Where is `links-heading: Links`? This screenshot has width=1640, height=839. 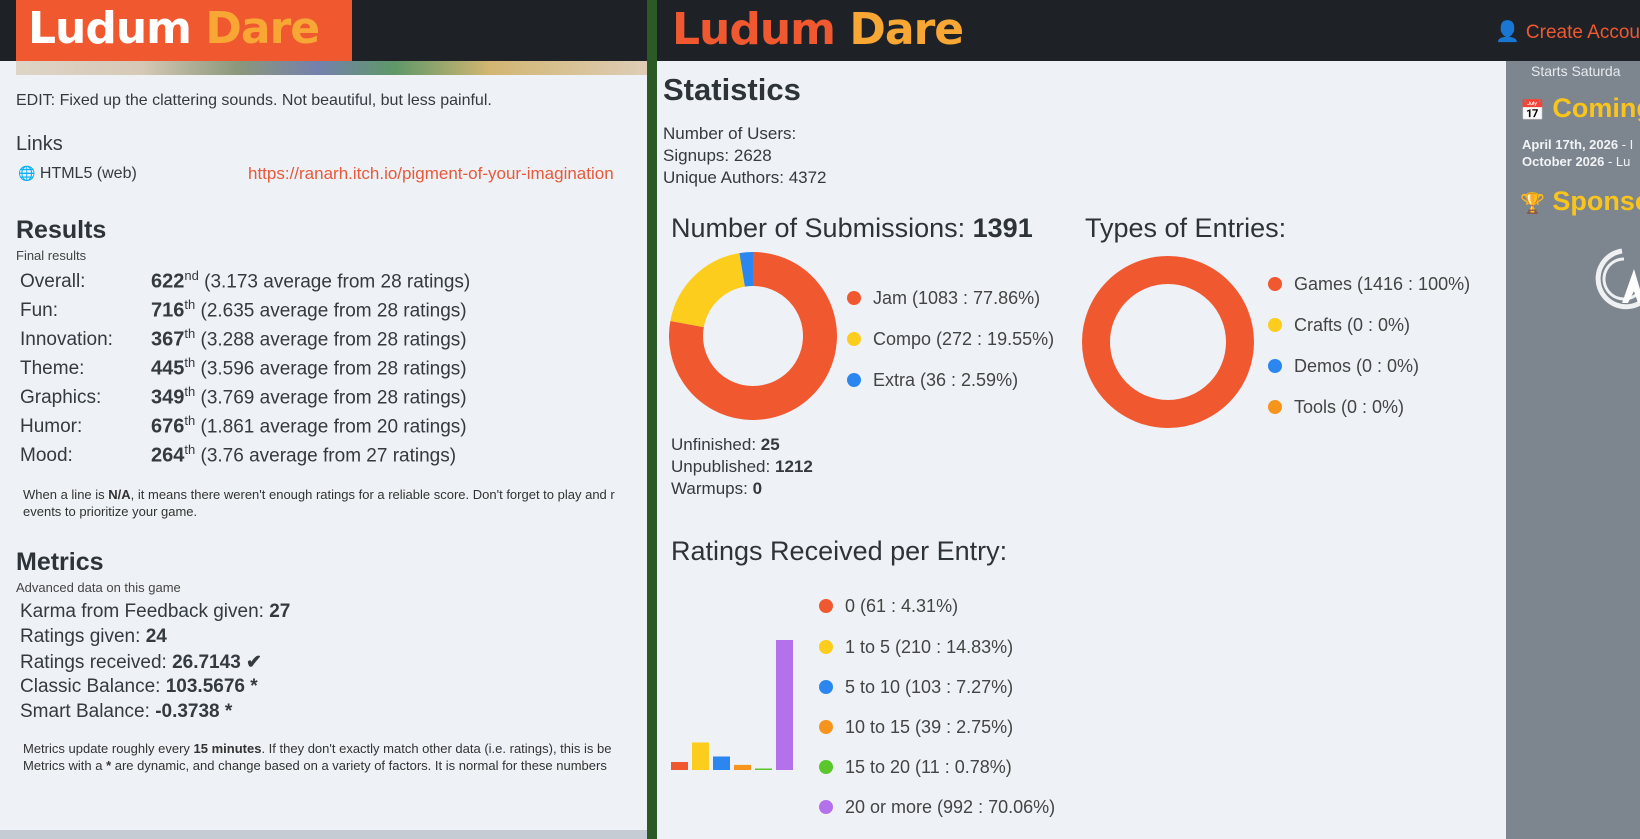 links-heading: Links is located at coordinates (39, 144).